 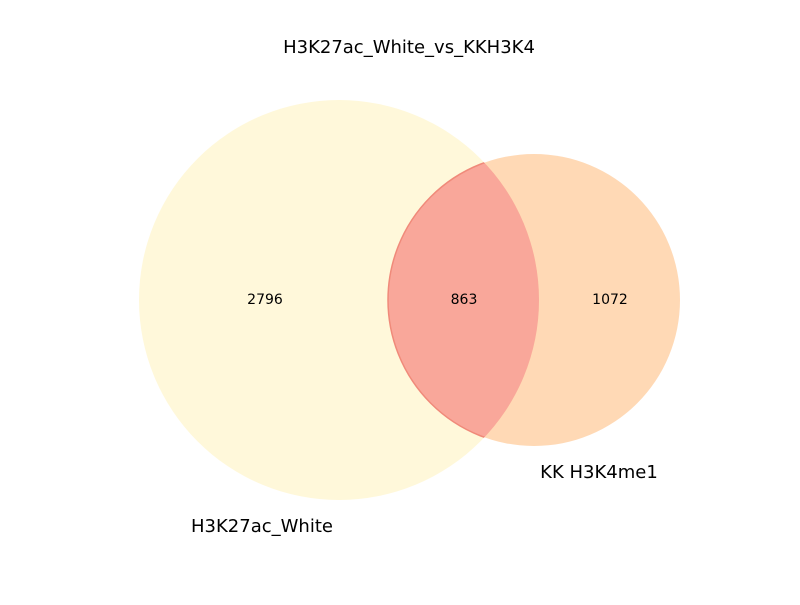 I want to click on set-b-label: KK H3K4me1, so click(x=599, y=472).